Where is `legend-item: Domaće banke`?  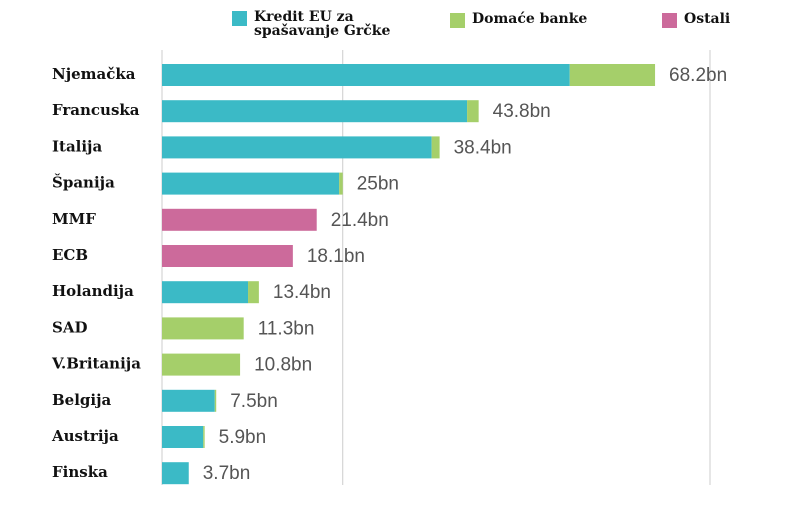 legend-item: Domaće banke is located at coordinates (525, 20).